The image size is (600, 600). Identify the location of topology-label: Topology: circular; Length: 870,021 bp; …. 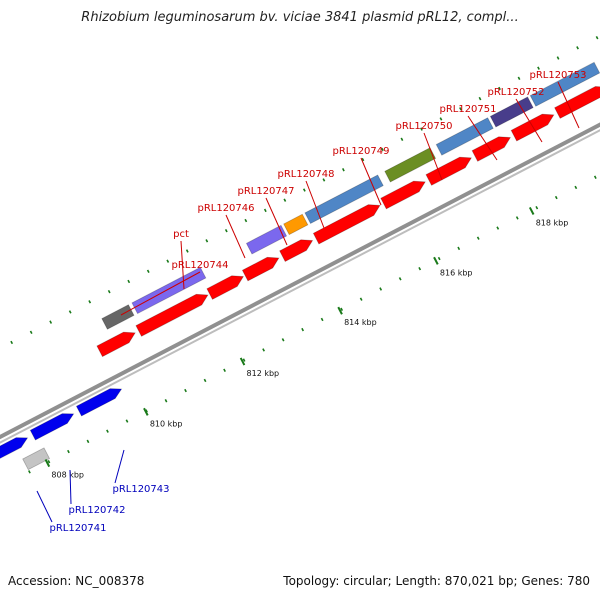
(436, 581).